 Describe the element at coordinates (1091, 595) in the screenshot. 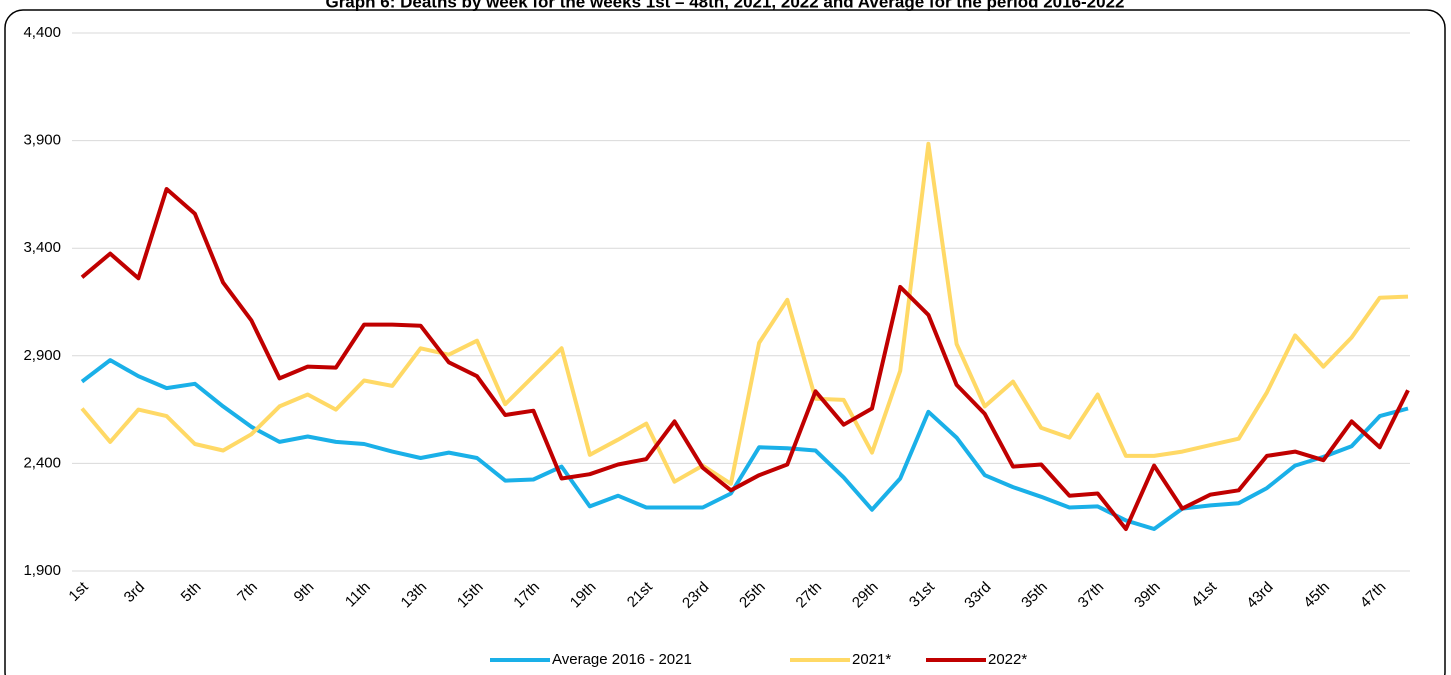

I see `x-tick-label: 37th` at that location.